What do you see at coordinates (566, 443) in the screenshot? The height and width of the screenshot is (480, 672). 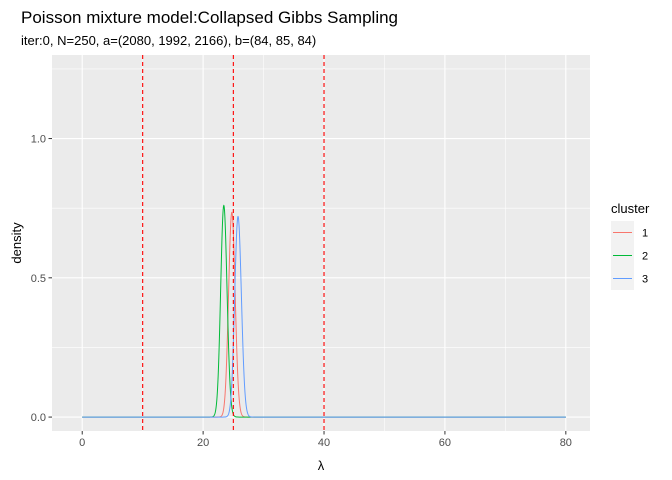 I see `x-tick-label: 80` at bounding box center [566, 443].